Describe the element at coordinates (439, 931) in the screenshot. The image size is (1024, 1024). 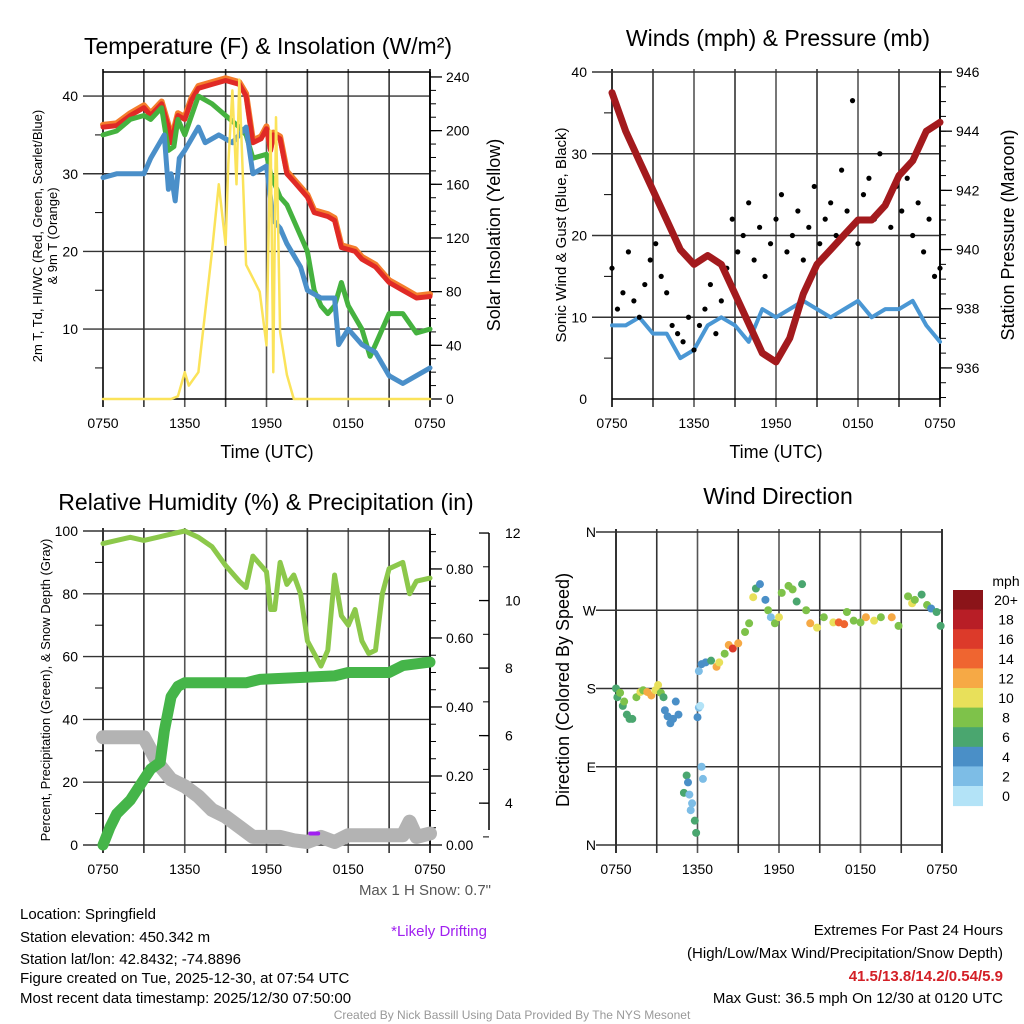
I see `likely-drifting-note: *Likely Drifting` at that location.